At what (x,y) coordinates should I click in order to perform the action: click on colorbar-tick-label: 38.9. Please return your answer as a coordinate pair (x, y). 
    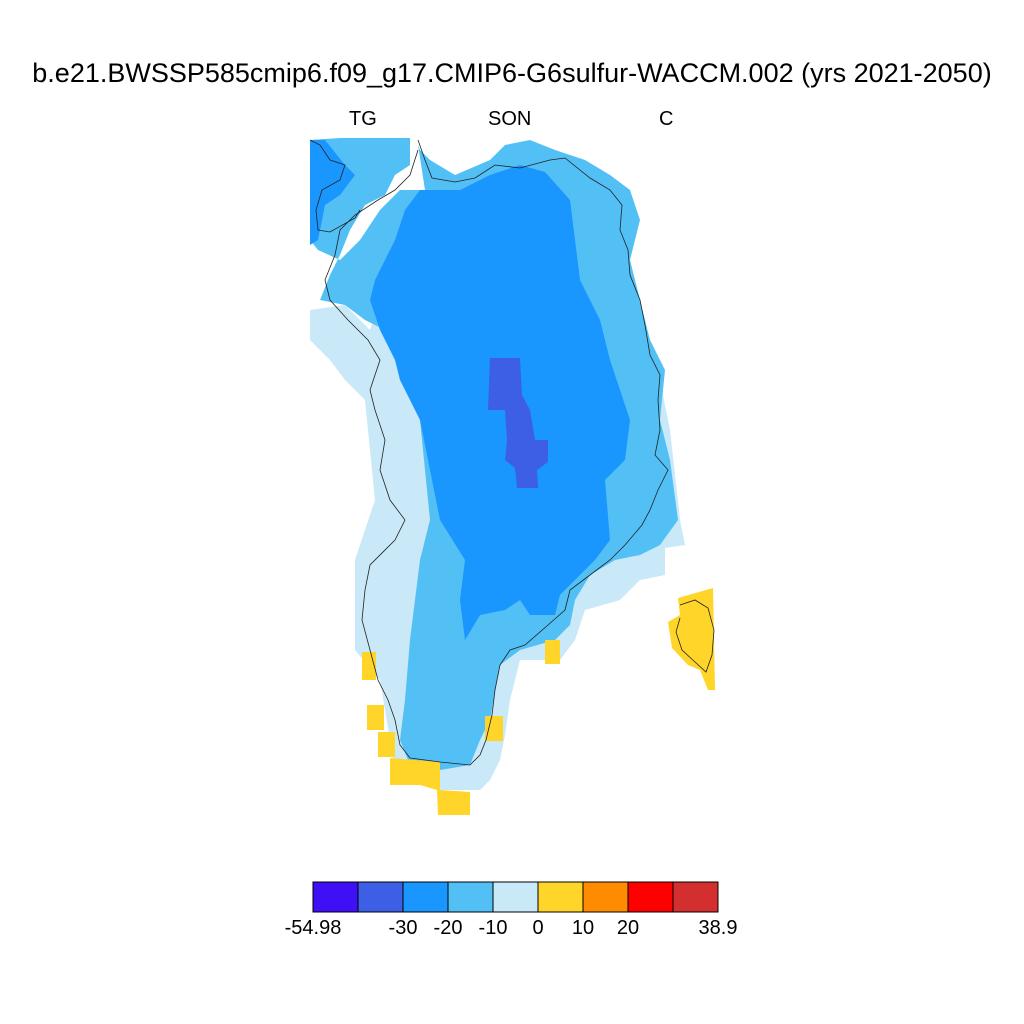
    Looking at the image, I should click on (718, 928).